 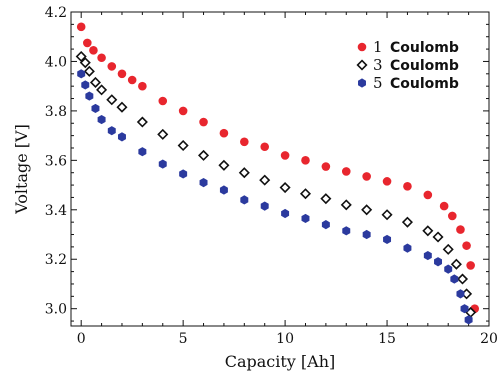 What do you see at coordinates (81, 339) in the screenshot?
I see `x-tick-label: 0` at bounding box center [81, 339].